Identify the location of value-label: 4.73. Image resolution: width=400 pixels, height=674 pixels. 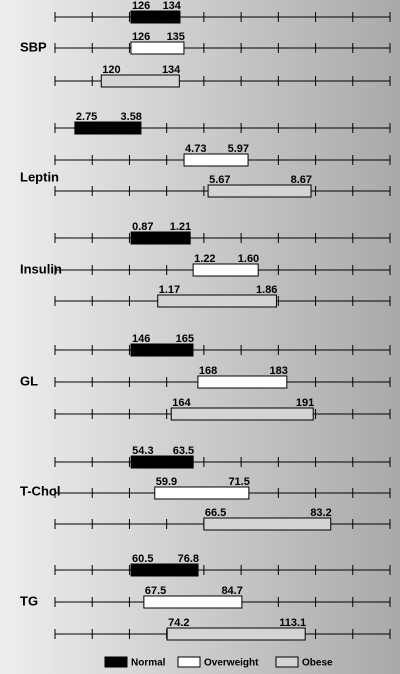
(195, 149).